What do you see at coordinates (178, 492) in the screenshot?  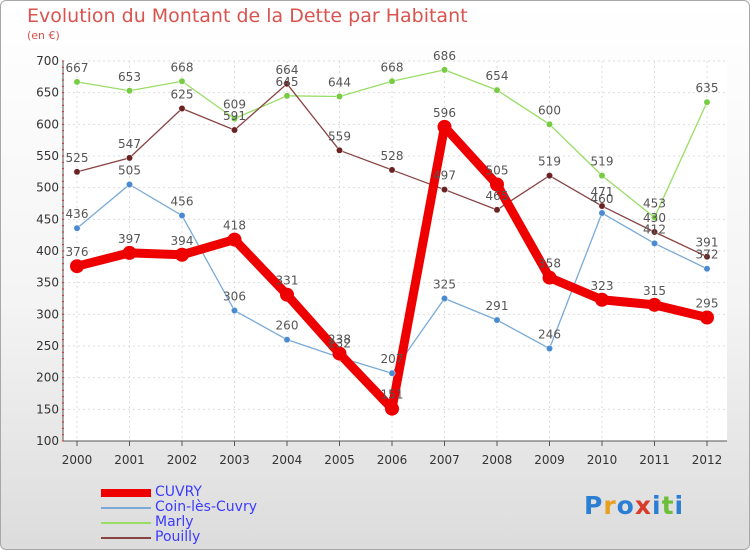 I see `legend-label: CUVRY` at bounding box center [178, 492].